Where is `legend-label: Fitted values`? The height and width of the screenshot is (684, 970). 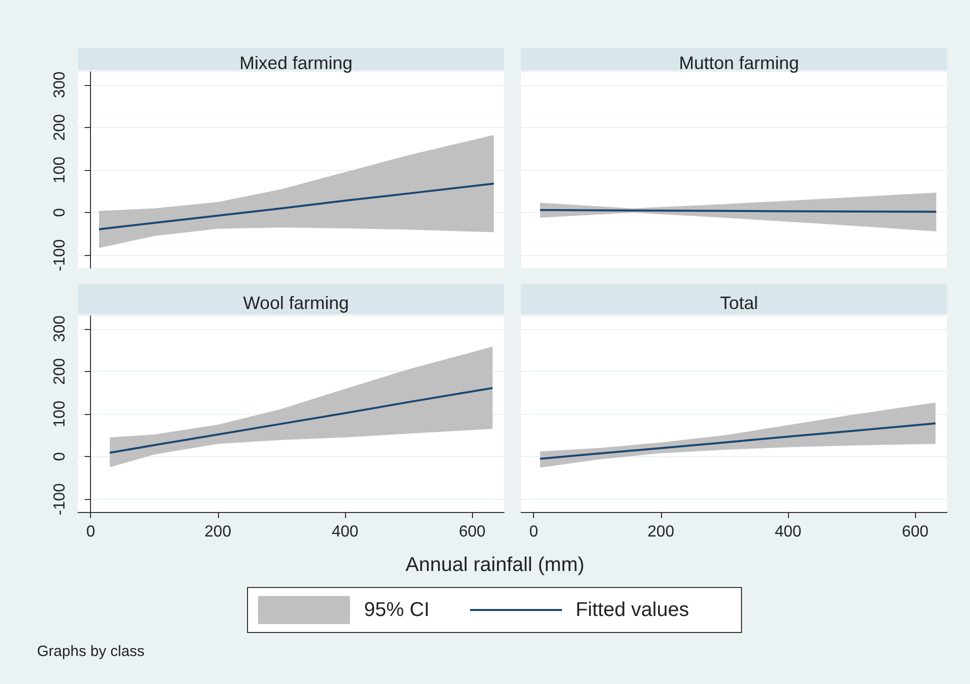 legend-label: Fitted values is located at coordinates (632, 610).